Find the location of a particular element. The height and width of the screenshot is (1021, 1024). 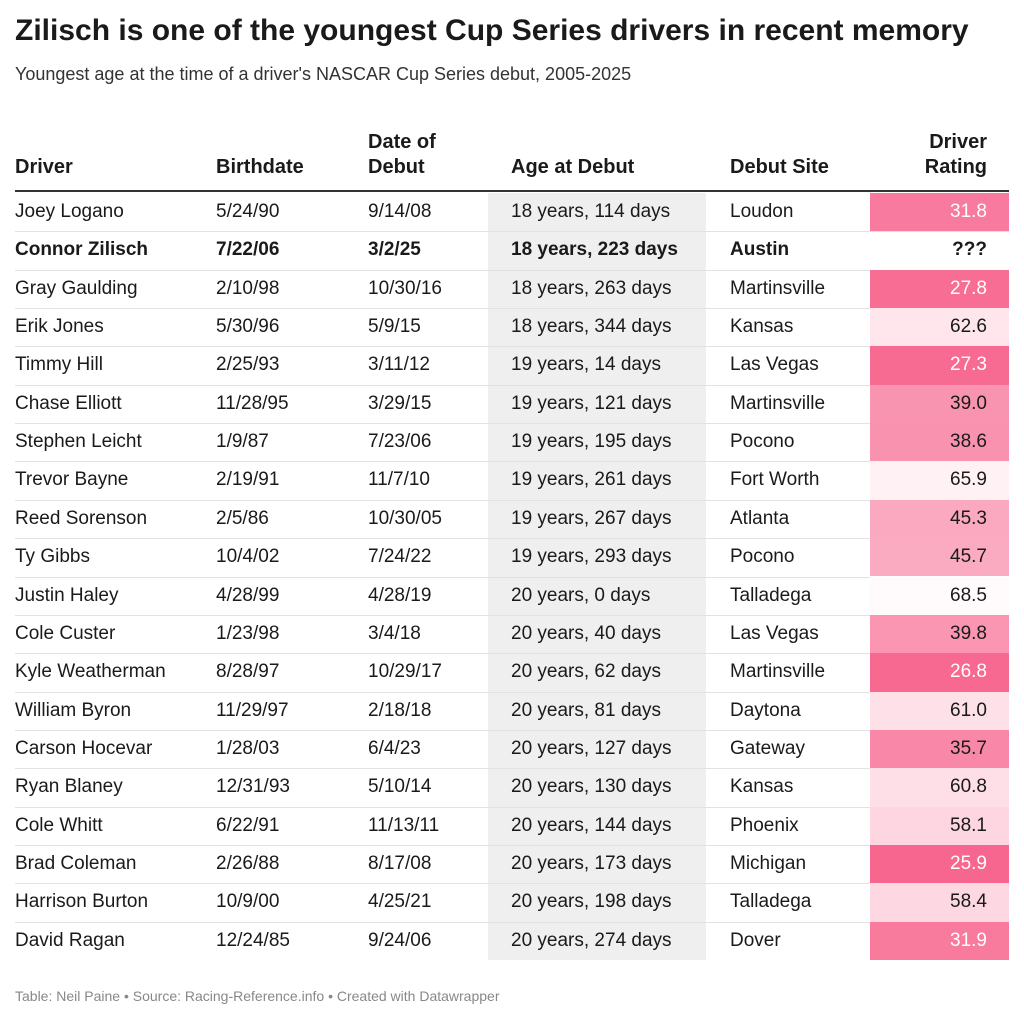

column-header: Debut Site is located at coordinates (779, 167).